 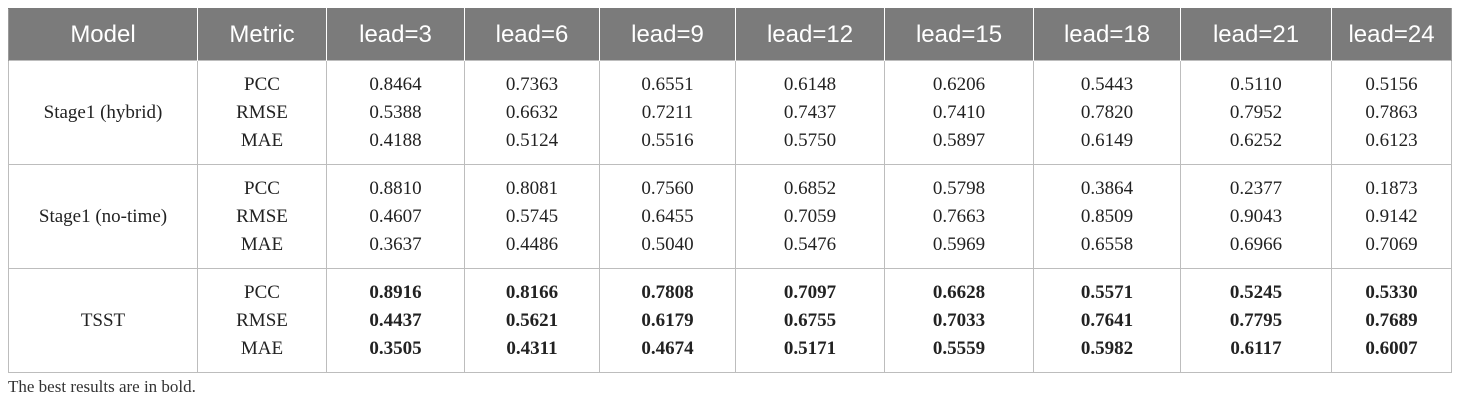 I want to click on value-cell: 0.5798 0.7663 0.5969, so click(x=959, y=216).